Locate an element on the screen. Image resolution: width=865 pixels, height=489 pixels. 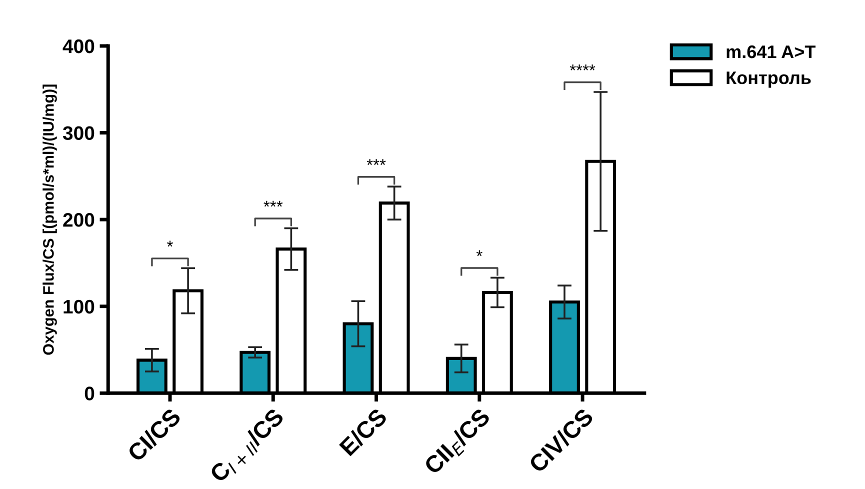
x-tick-label: CII$_{E}$/CS is located at coordinates (458, 442).